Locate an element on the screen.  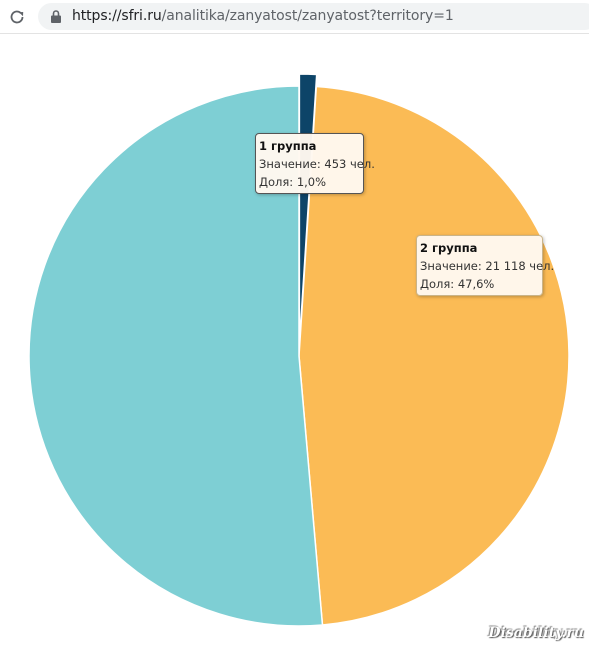
tooltip-share: Доля: 1,0% is located at coordinates (293, 182).